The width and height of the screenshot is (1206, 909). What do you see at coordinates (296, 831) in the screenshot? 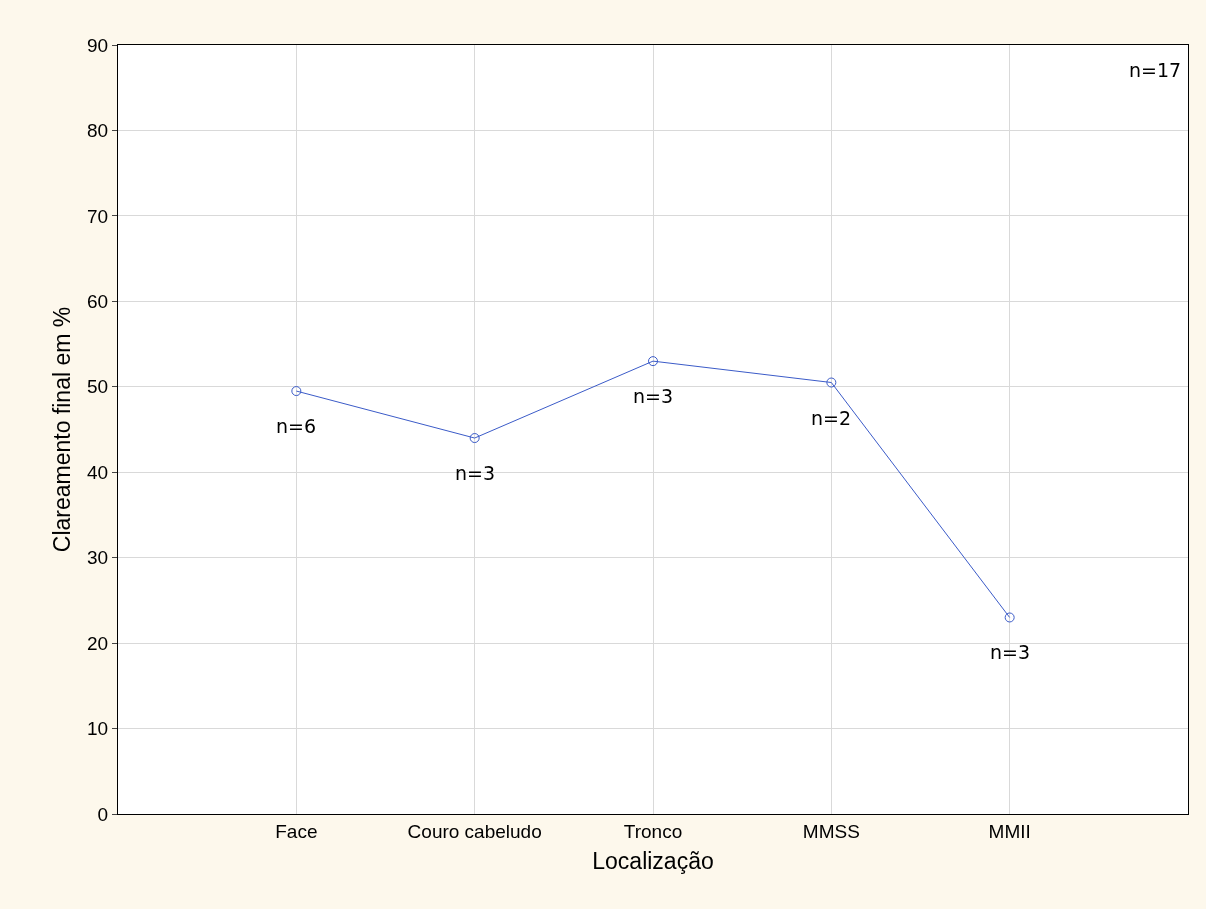
I see `x-tick-label: Face` at bounding box center [296, 831].